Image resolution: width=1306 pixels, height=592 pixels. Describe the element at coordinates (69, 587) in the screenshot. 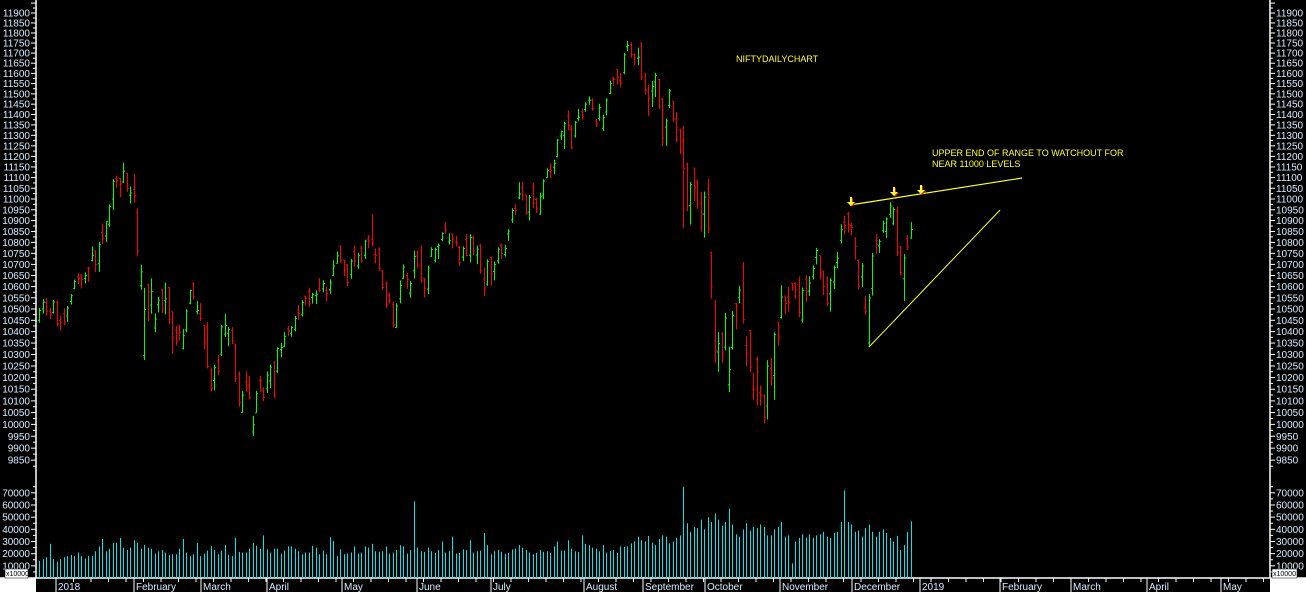

I see `x-month-label: 2018` at that location.